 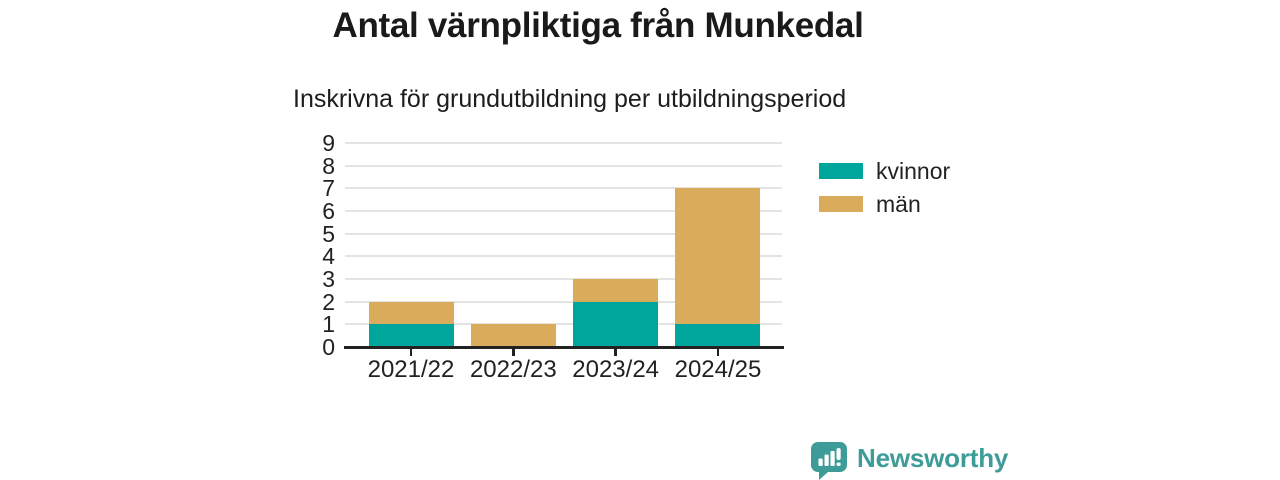 I want to click on bar-chart-speech-bubble-icon, so click(x=829, y=461).